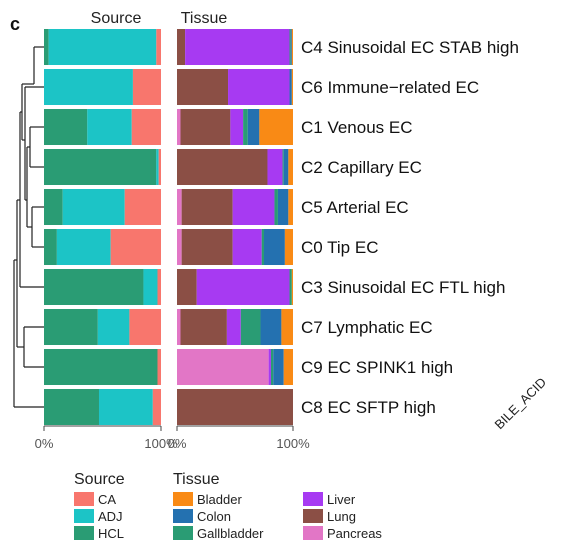 Image resolution: width=567 pixels, height=558 pixels. What do you see at coordinates (84, 516) in the screenshot?
I see `legend-source-swatch-adj` at bounding box center [84, 516].